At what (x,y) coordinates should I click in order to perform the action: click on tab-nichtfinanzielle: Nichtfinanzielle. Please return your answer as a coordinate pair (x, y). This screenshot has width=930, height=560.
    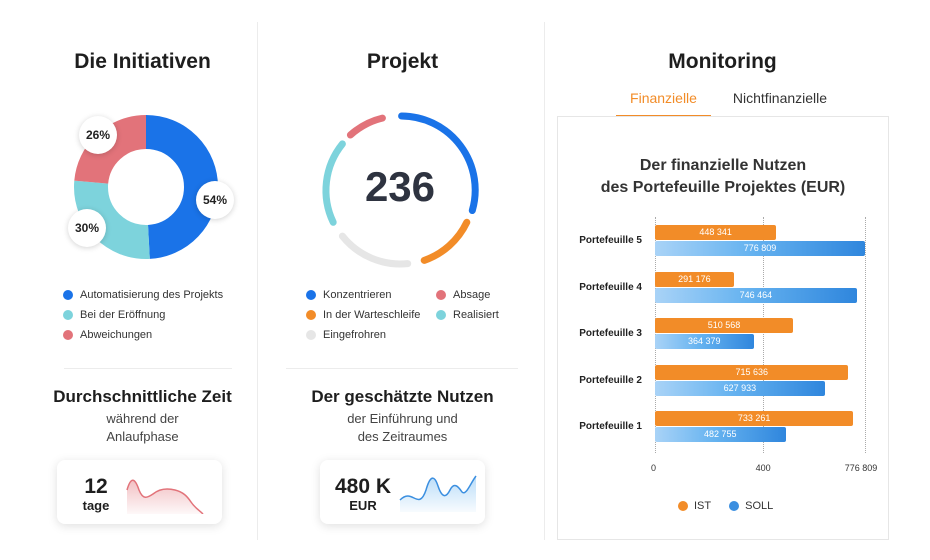
    Looking at the image, I should click on (780, 98).